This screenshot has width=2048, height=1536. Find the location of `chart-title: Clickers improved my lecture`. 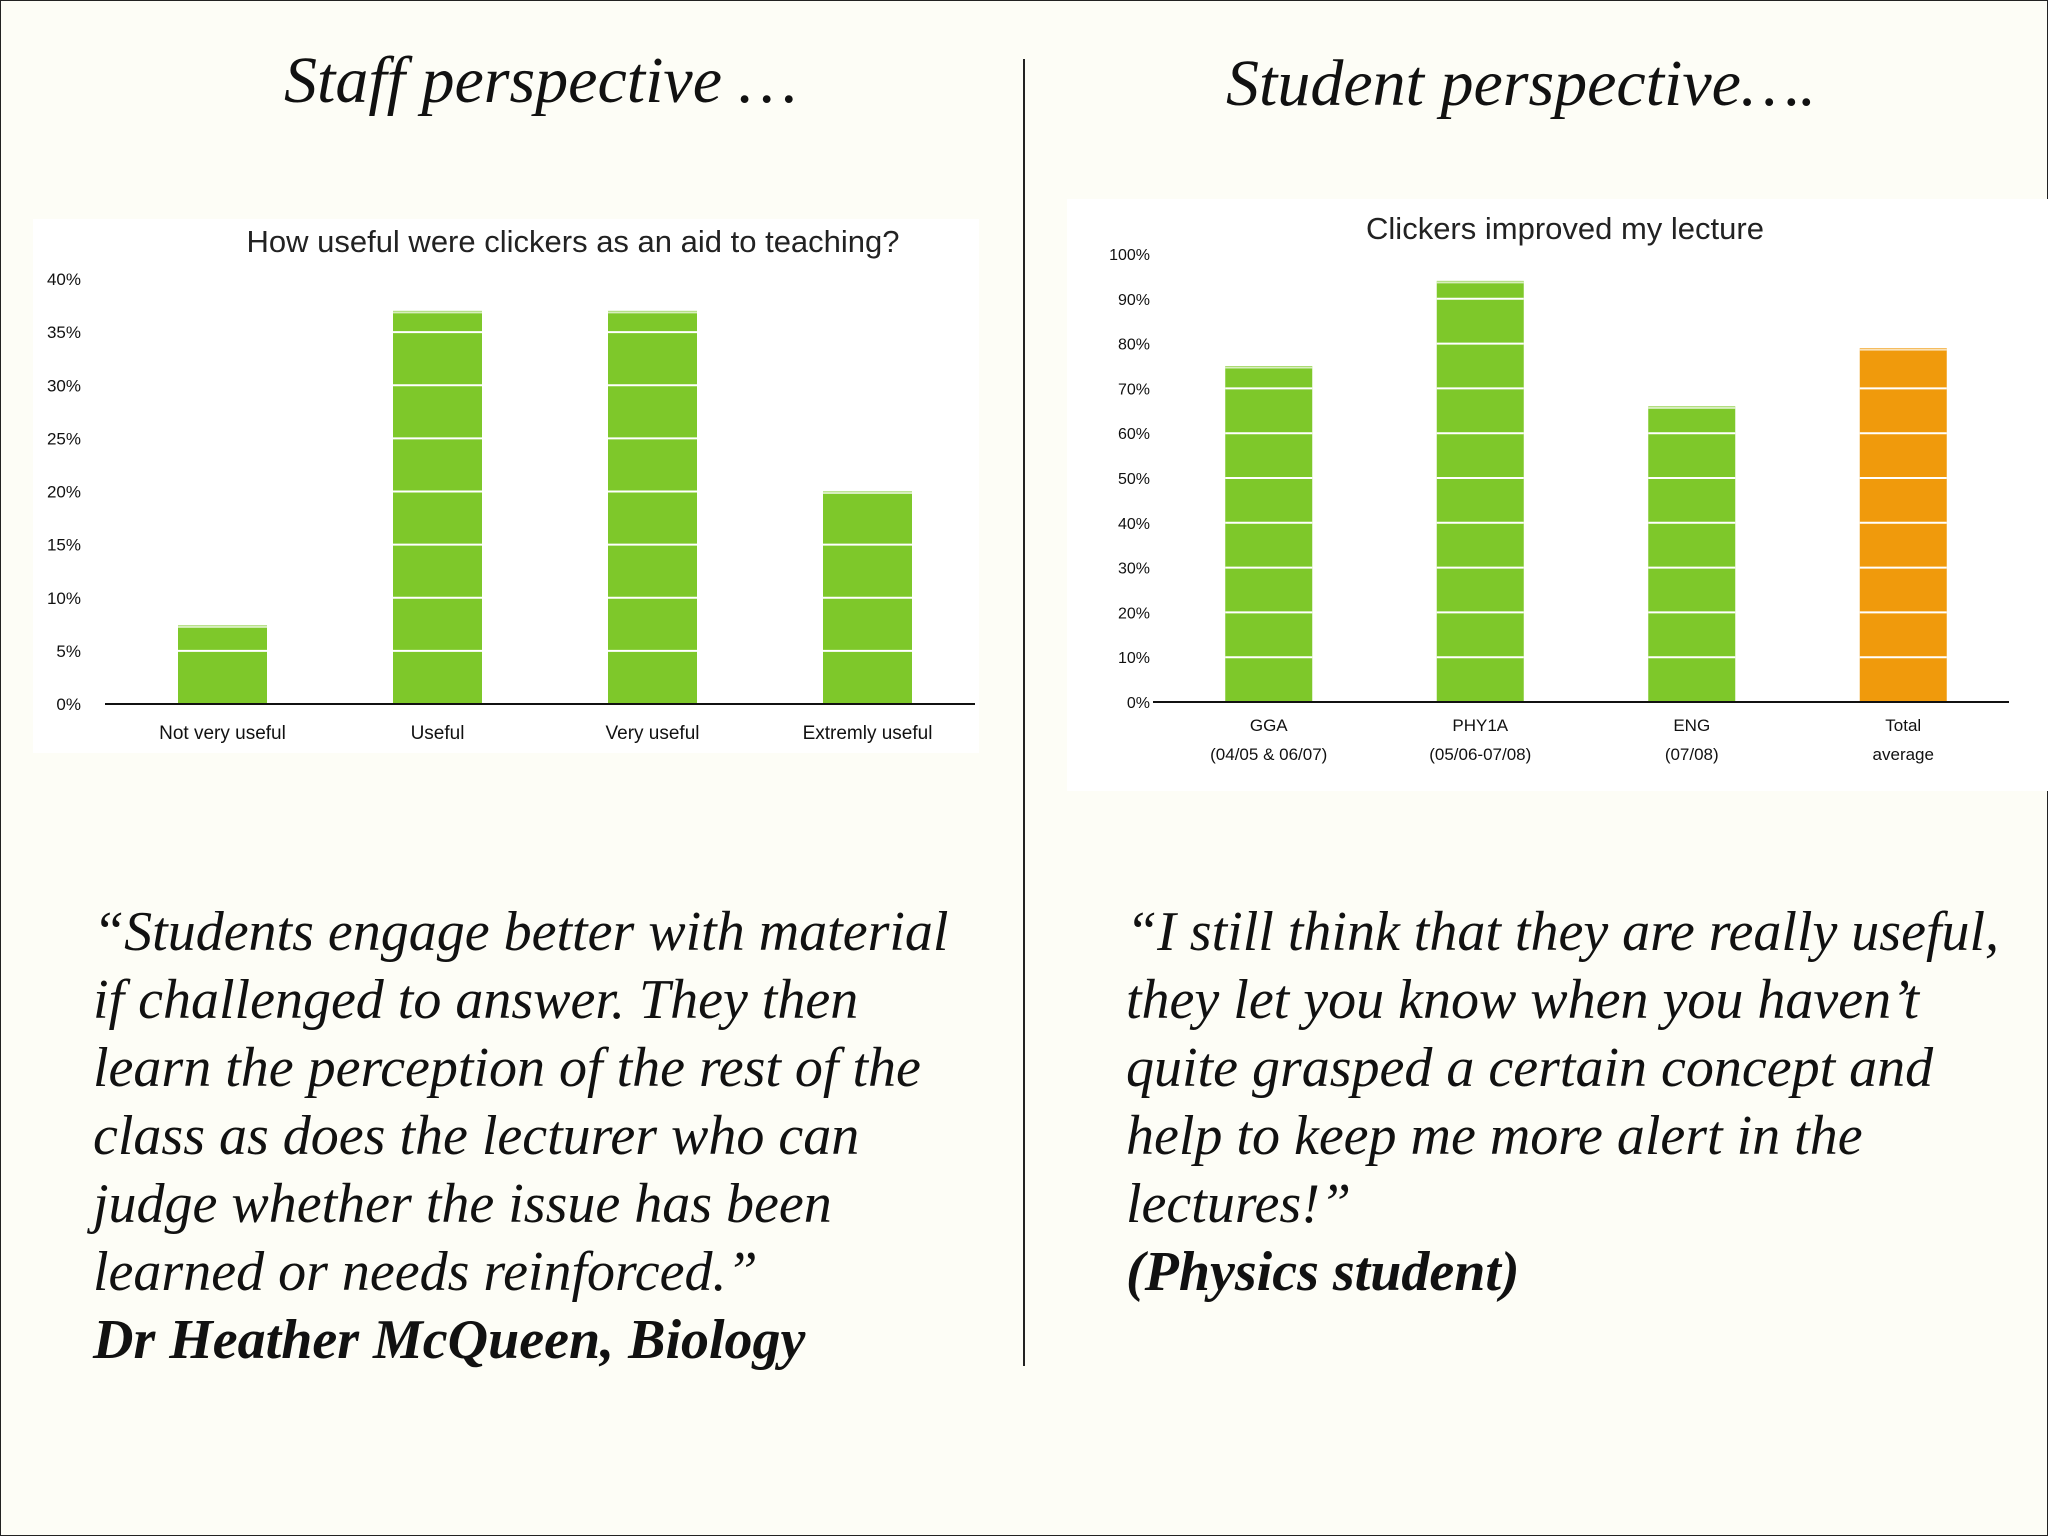

chart-title: Clickers improved my lecture is located at coordinates (1565, 228).